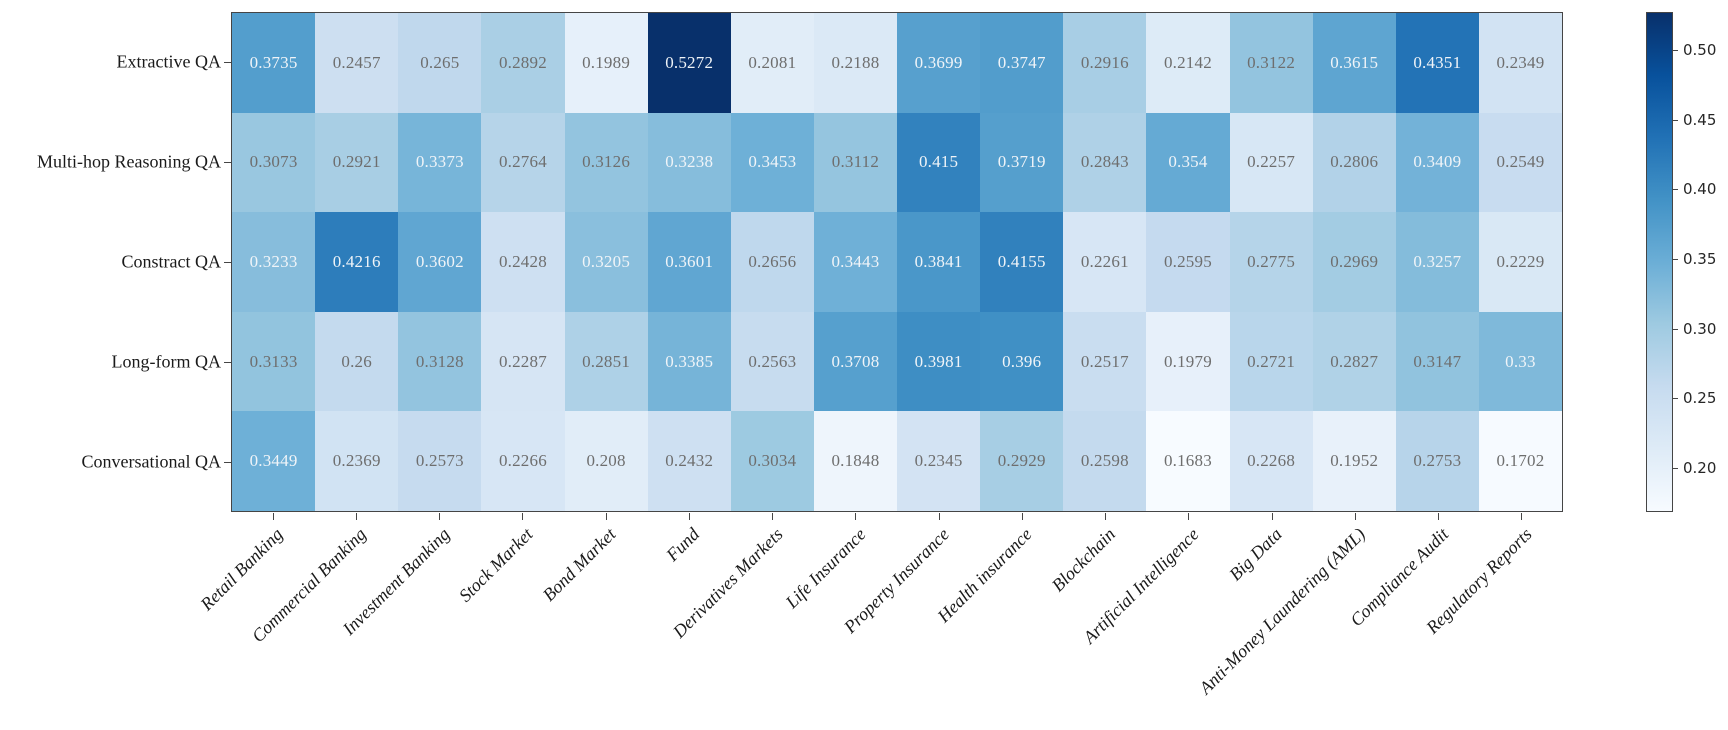 Image resolution: width=1728 pixels, height=730 pixels. Describe the element at coordinates (1520, 162) in the screenshot. I see `heatmap-cell: 0.2549` at that location.